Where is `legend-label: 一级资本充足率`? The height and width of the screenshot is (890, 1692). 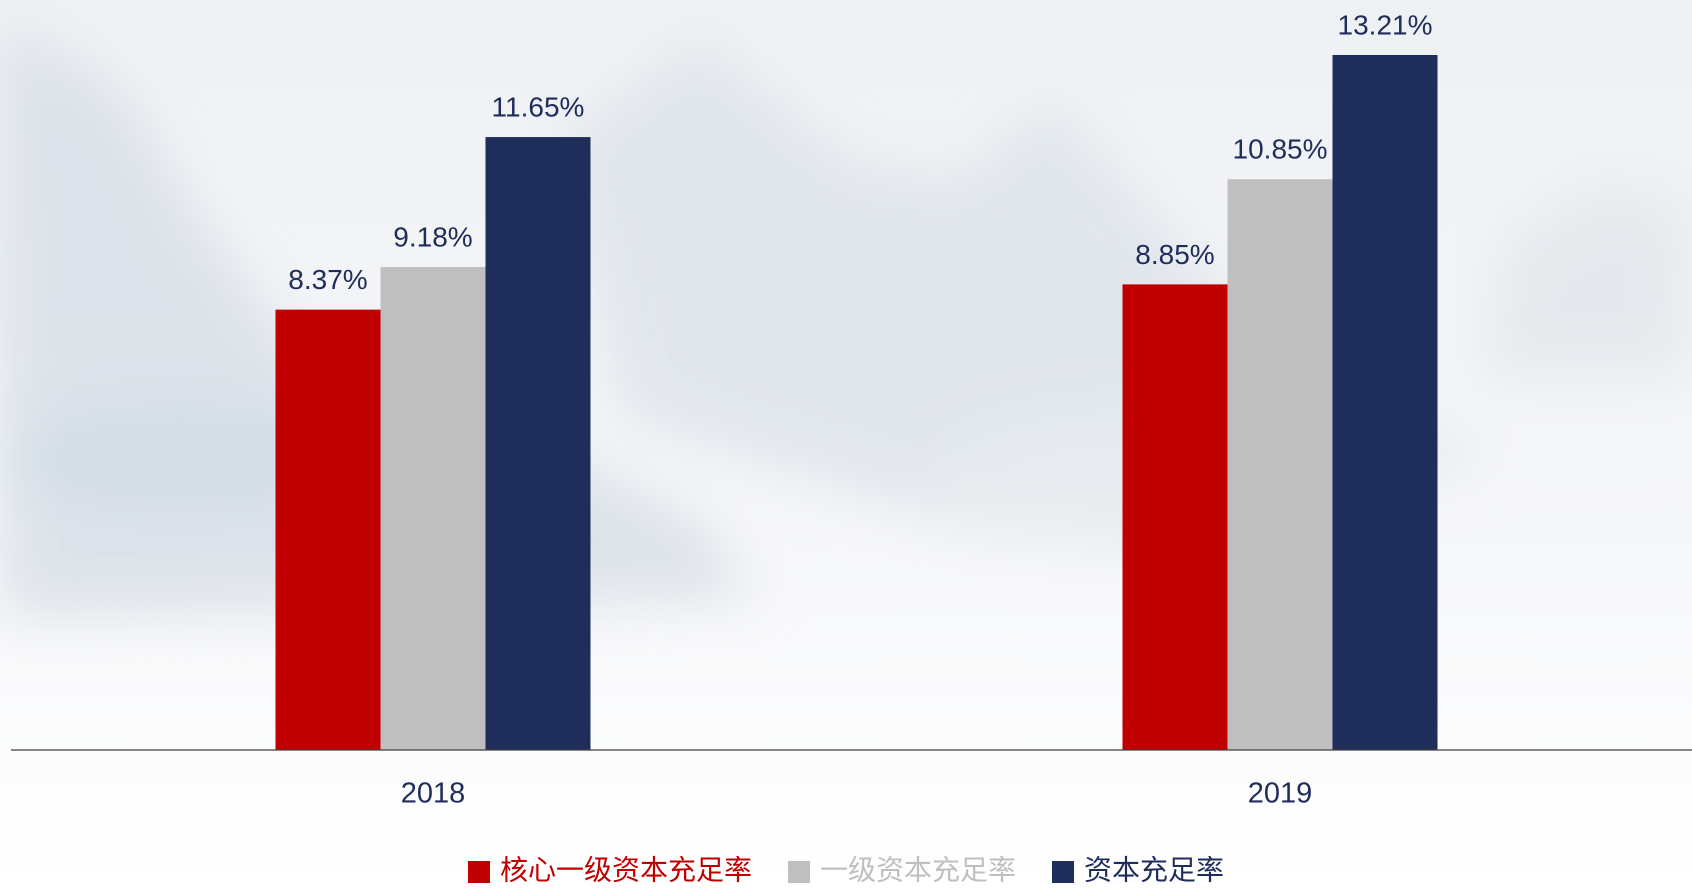
legend-label: 一级资本充足率 is located at coordinates (918, 870).